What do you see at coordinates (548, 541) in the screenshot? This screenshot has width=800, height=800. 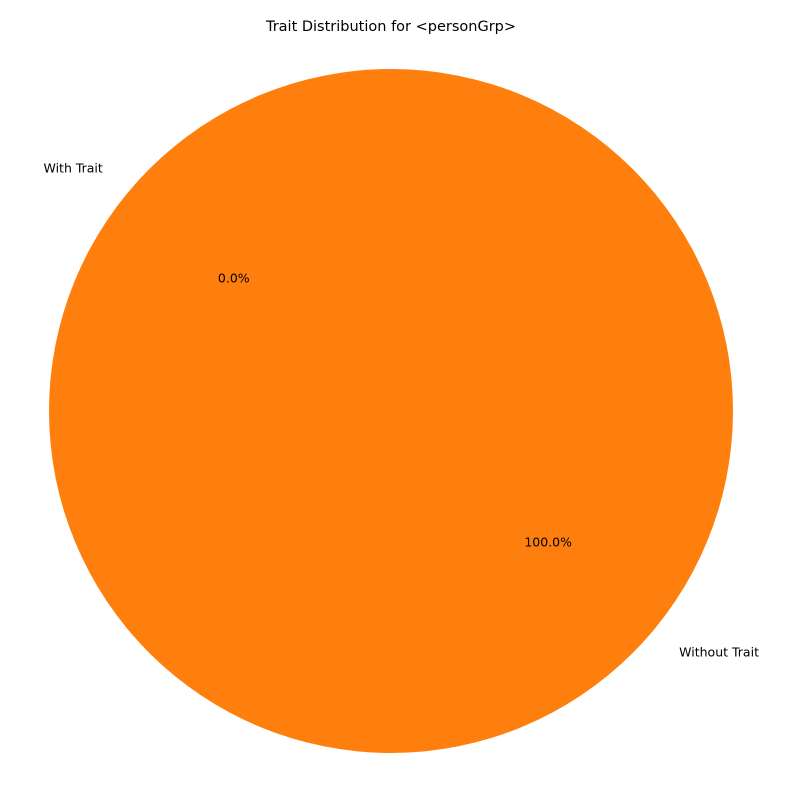 I see `percent-label-without-trait: 100.0%` at bounding box center [548, 541].